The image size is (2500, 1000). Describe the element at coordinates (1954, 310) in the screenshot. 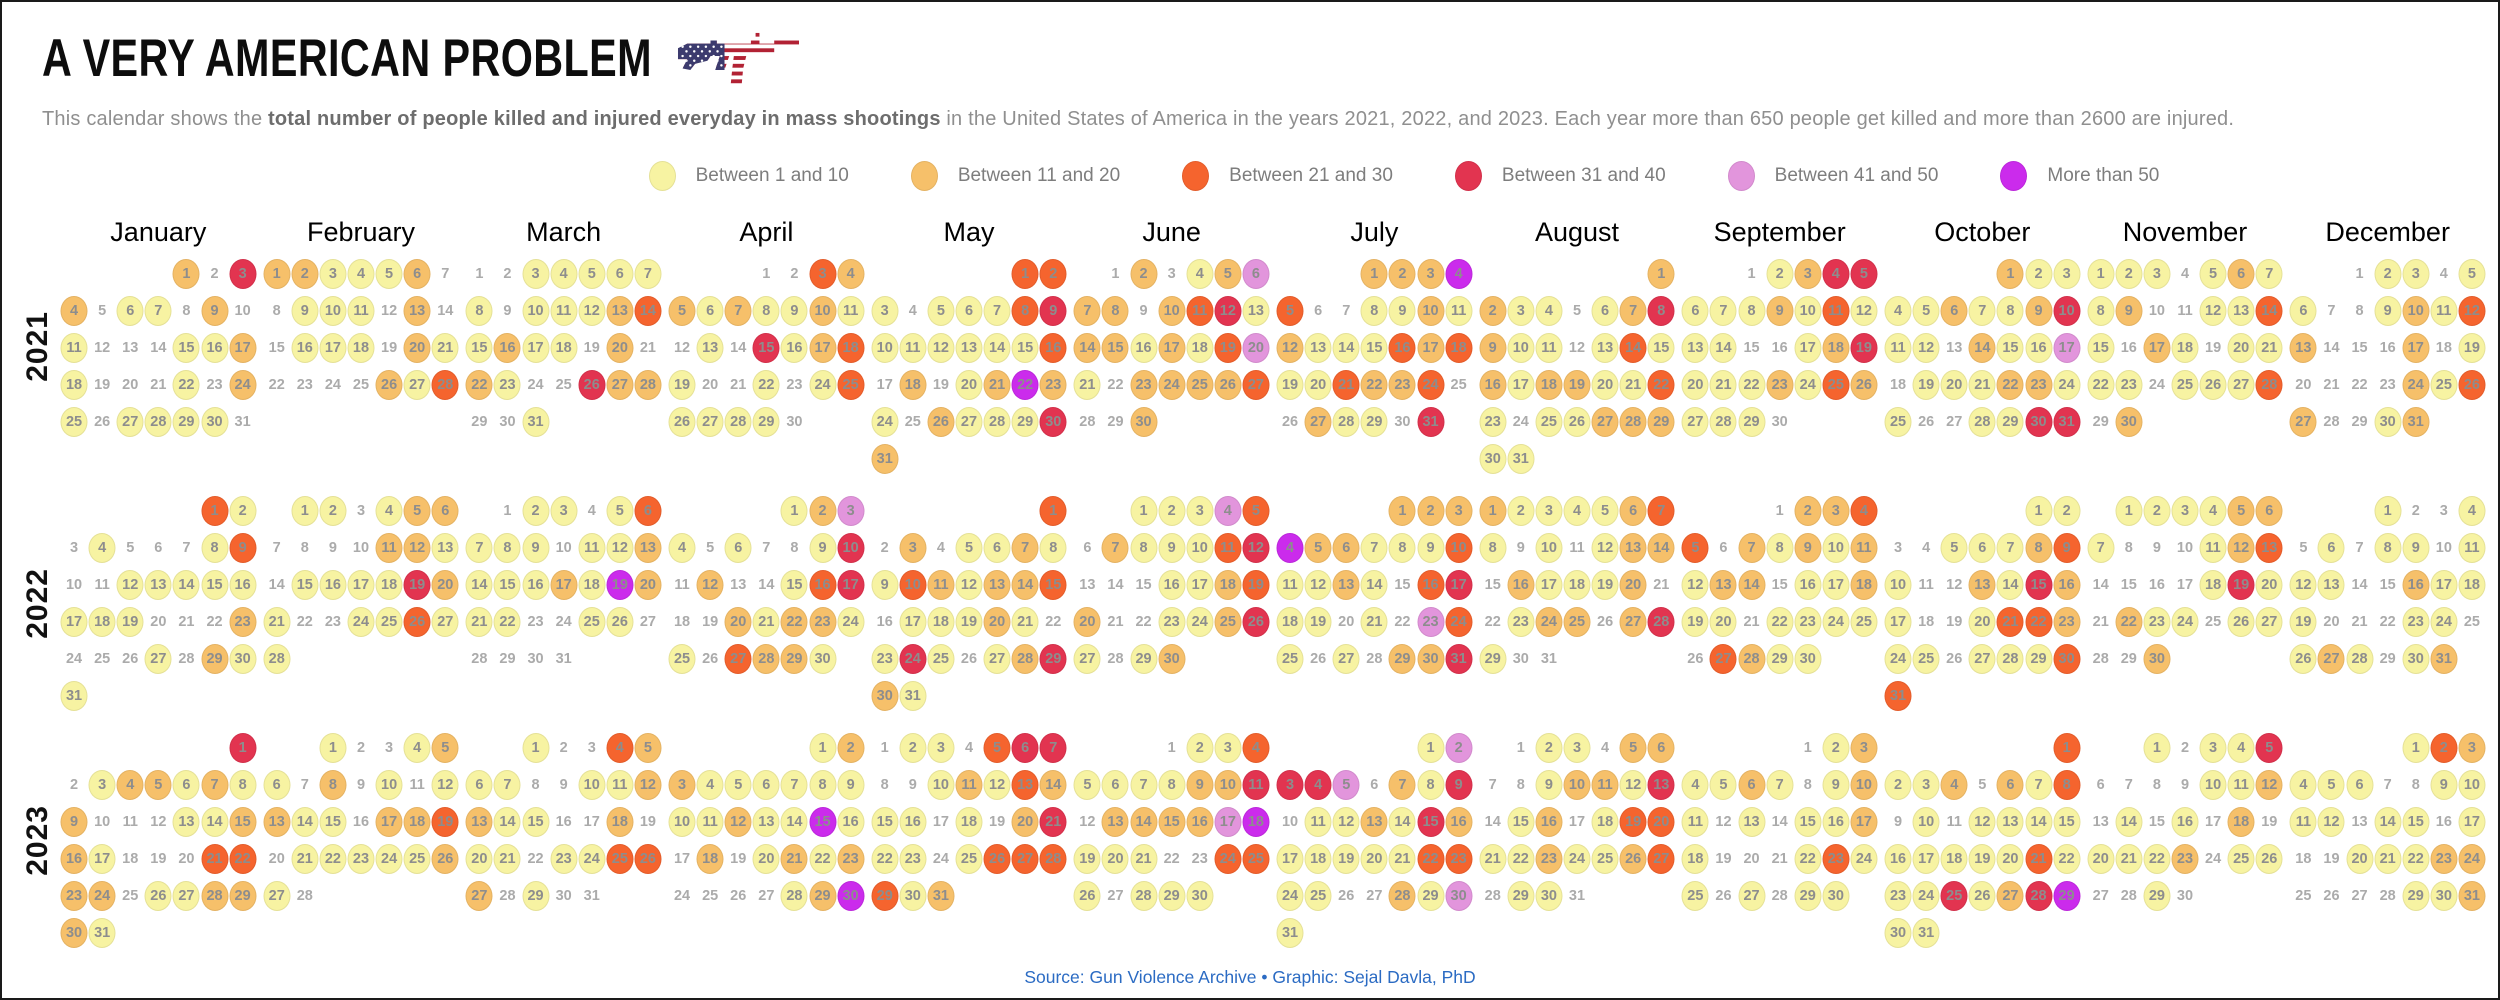

I see `day-cell: 6` at that location.